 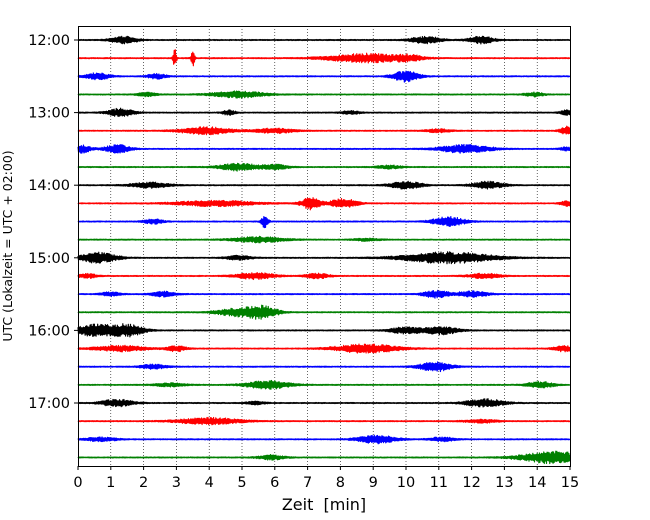 I want to click on x-tick-label: 3, so click(x=176, y=483).